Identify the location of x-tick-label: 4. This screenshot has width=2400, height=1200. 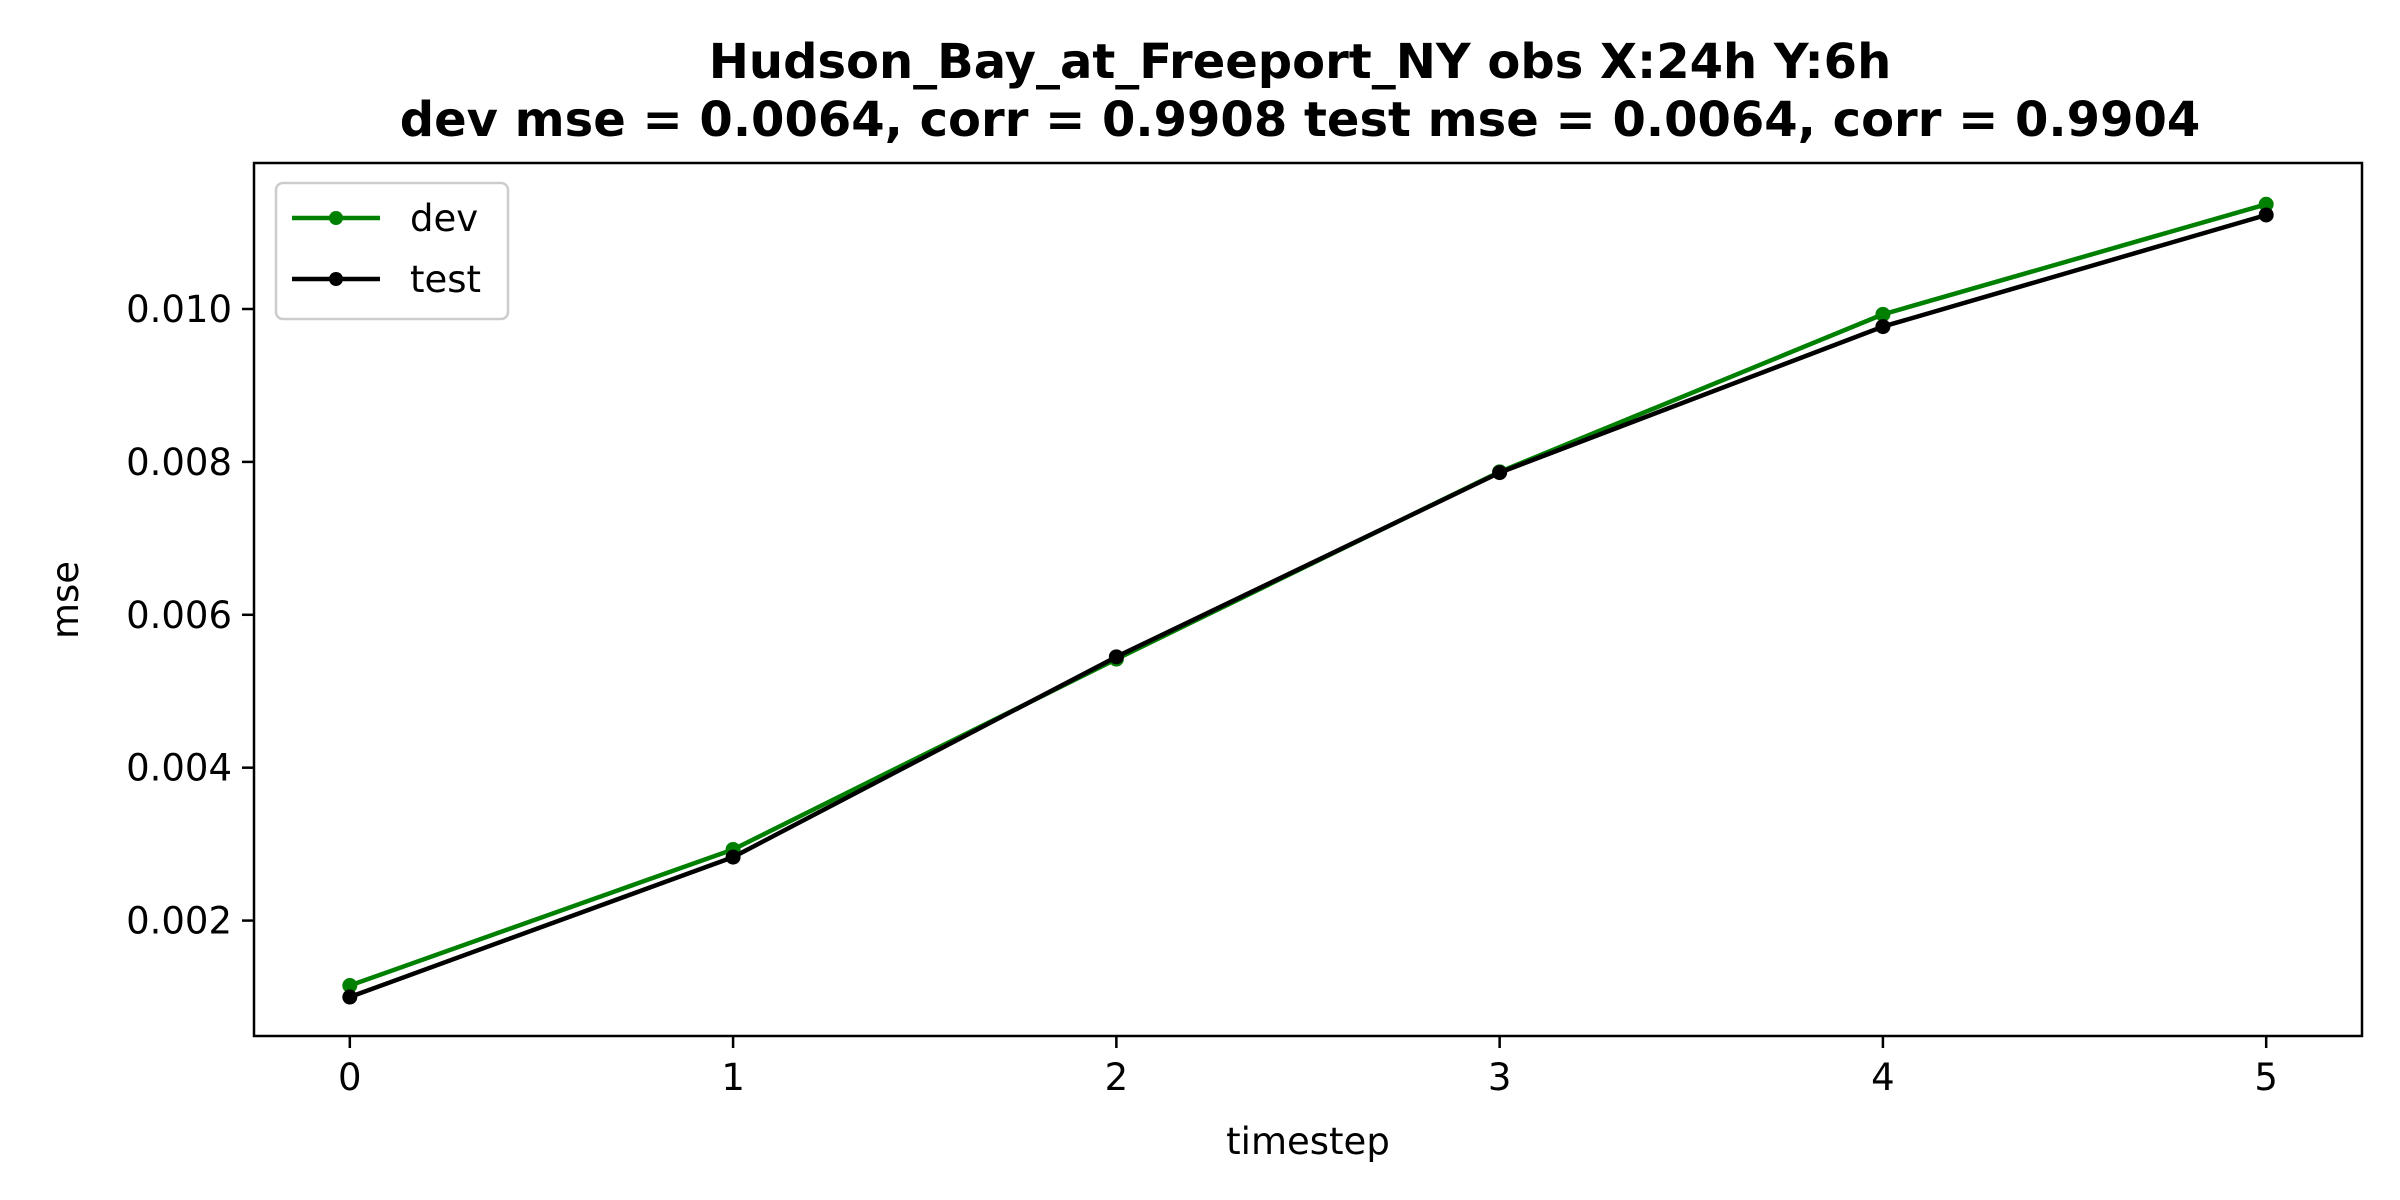
(1883, 1077).